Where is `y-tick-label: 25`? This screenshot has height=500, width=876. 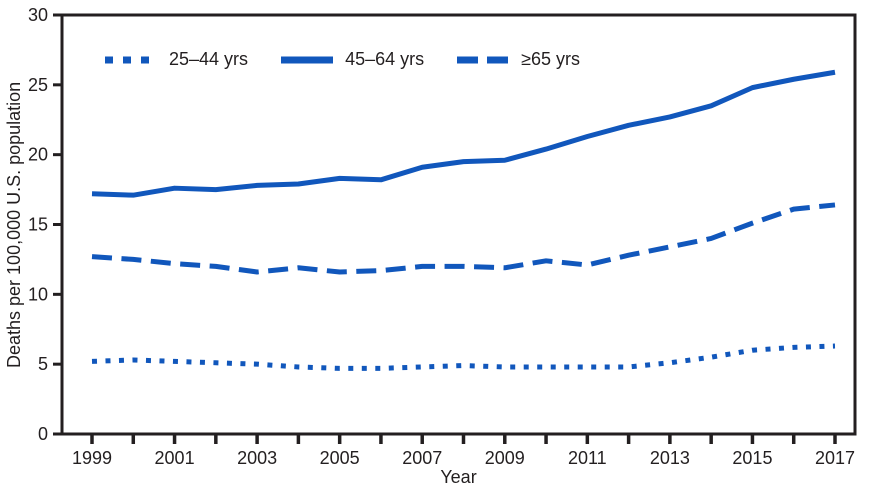 y-tick-label: 25 is located at coordinates (38, 85).